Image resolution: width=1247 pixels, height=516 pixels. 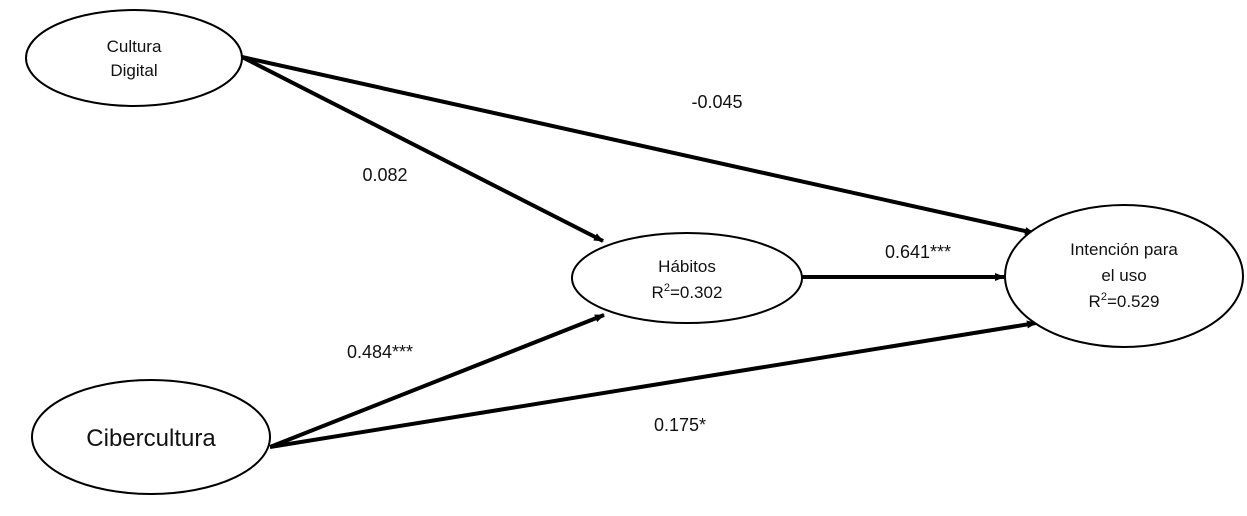 I want to click on node-intencion-r2-value: =0.529, so click(x=1133, y=301).